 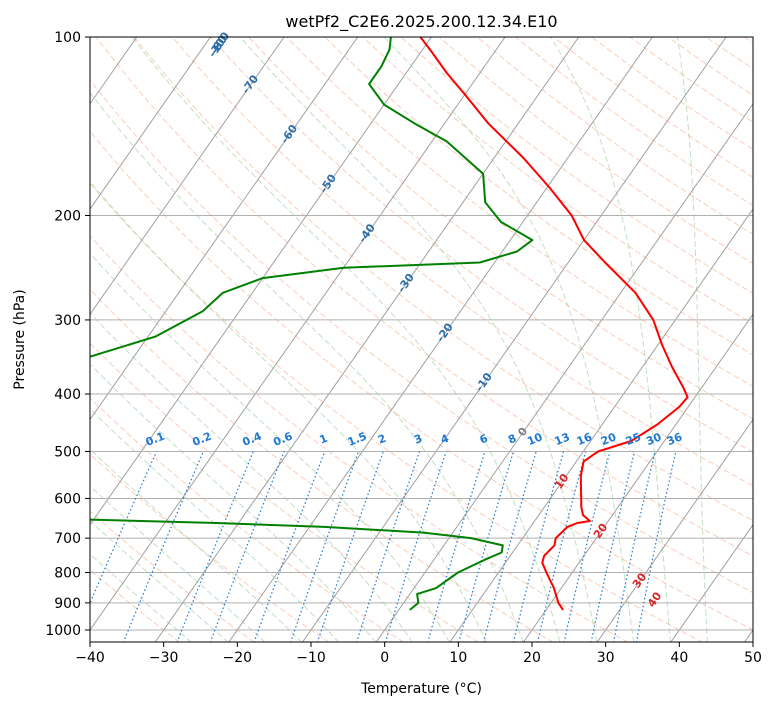 What do you see at coordinates (67, 574) in the screenshot?
I see `y-tick-label: 800` at bounding box center [67, 574].